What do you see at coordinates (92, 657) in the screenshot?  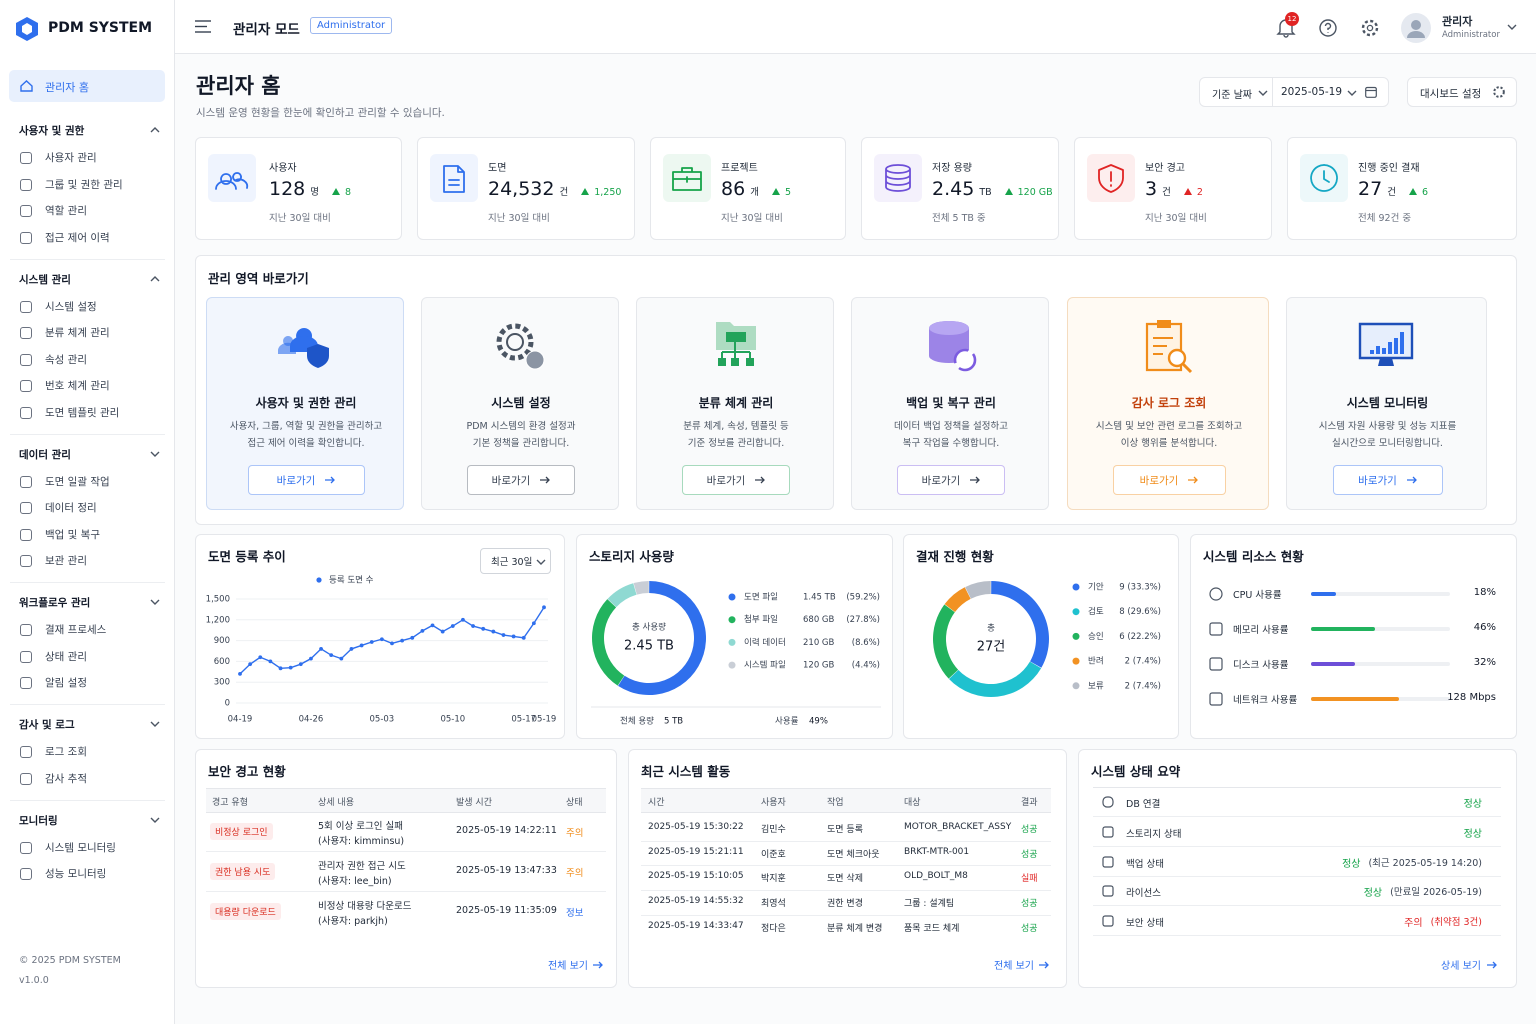 I see `nav-item: 상태 관리` at bounding box center [92, 657].